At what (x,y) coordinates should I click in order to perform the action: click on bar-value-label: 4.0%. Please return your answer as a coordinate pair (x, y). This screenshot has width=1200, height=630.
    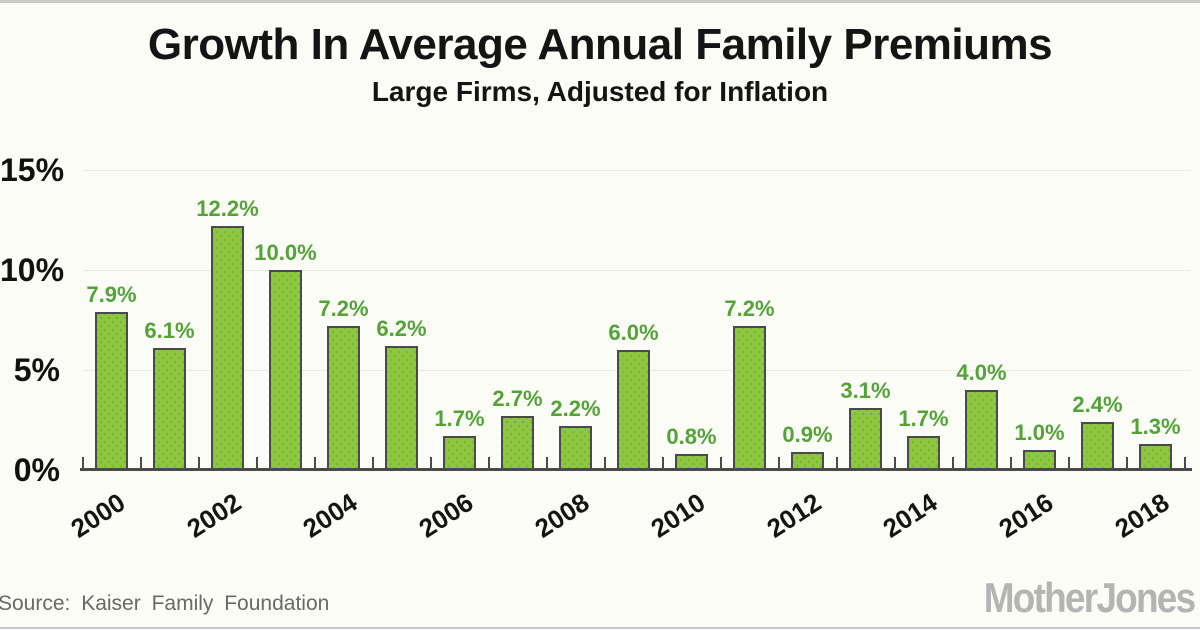
    Looking at the image, I should click on (981, 372).